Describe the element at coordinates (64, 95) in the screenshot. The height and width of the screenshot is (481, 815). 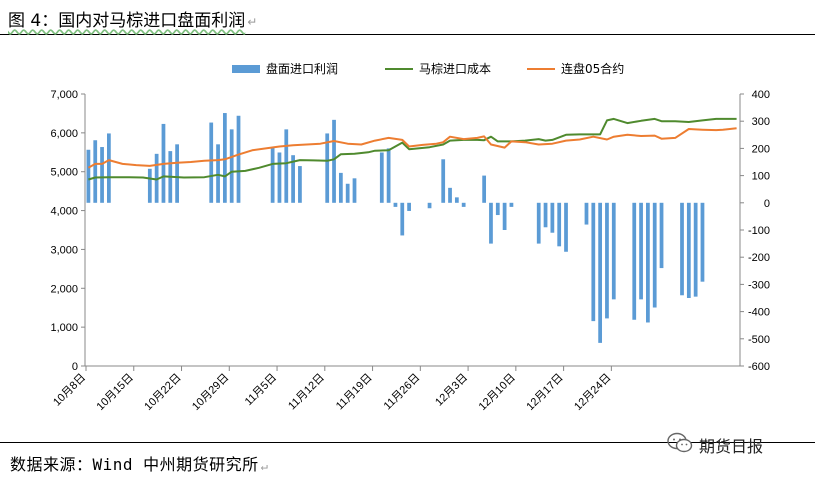
I see `left-tick-label: 7,000` at that location.